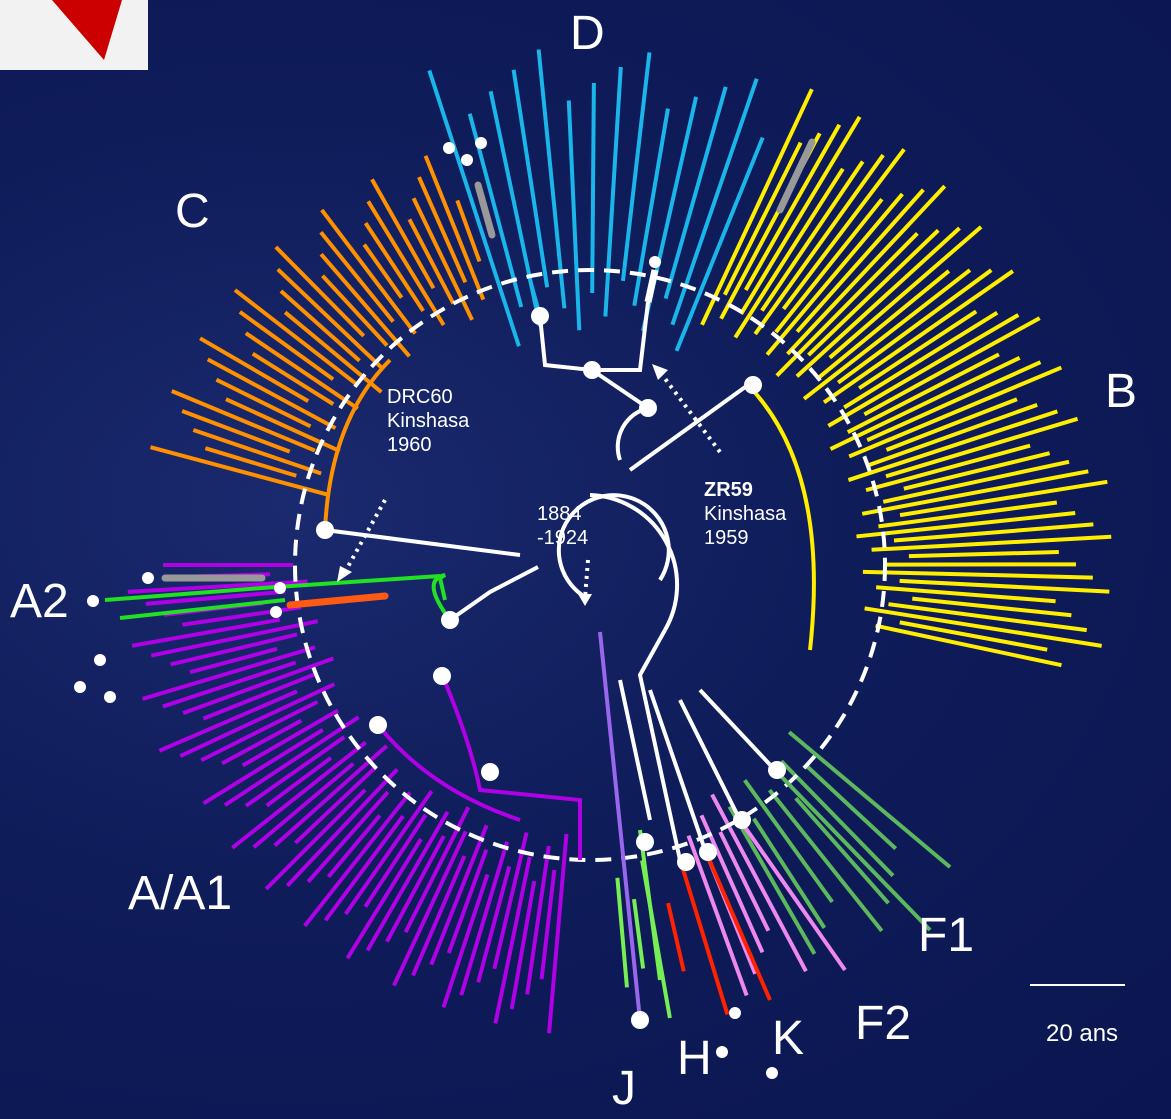 The height and width of the screenshot is (1119, 1171). Describe the element at coordinates (1077, 985) in the screenshot. I see `scale-bar-line` at that location.